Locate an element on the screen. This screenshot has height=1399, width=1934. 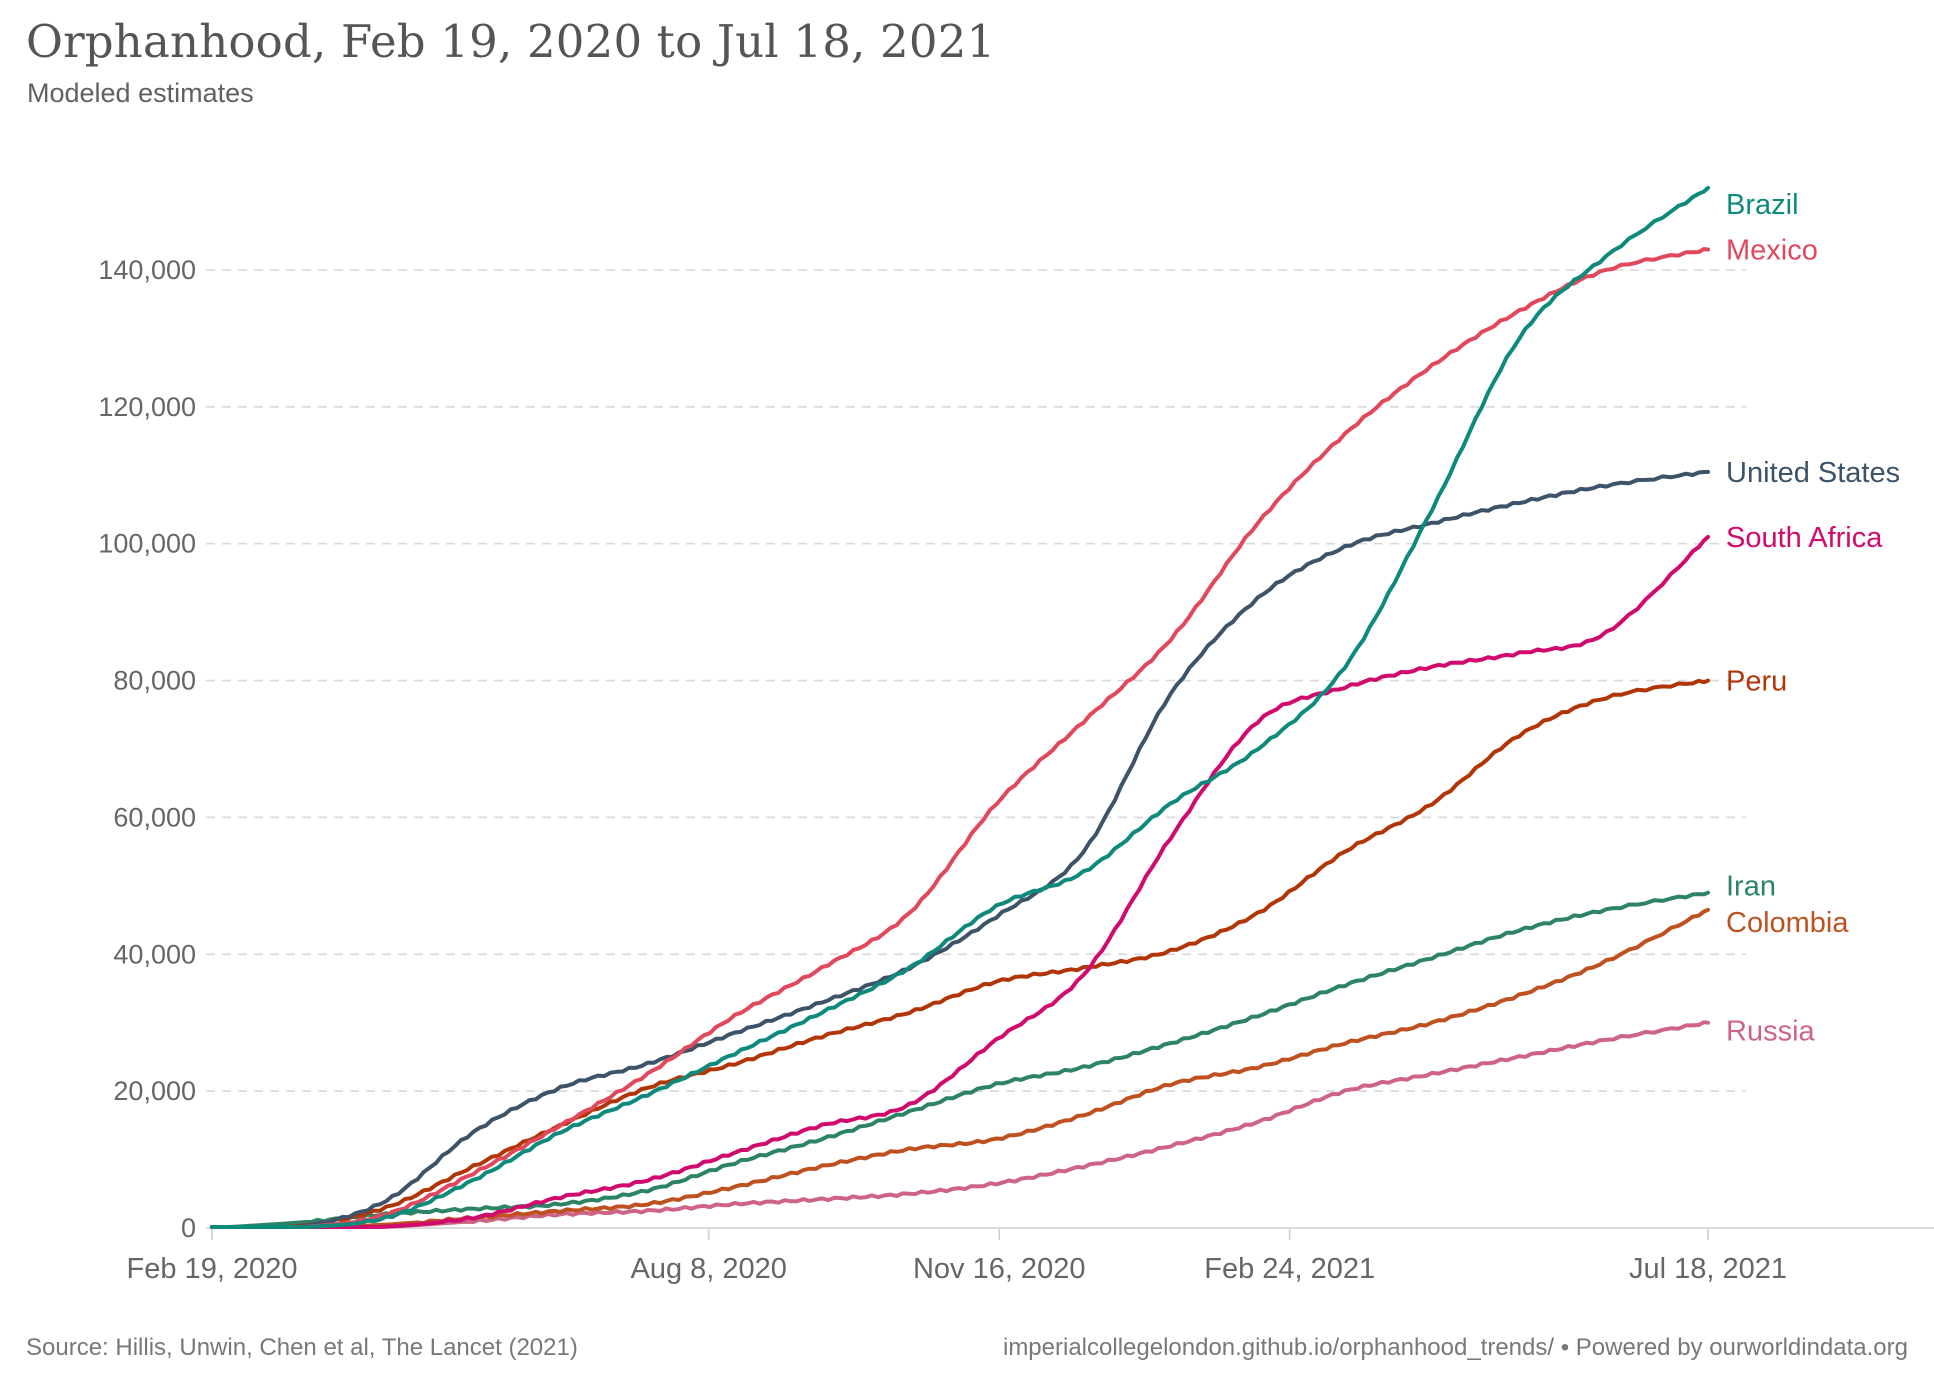
legend-label-peru: Peru is located at coordinates (1756, 682).